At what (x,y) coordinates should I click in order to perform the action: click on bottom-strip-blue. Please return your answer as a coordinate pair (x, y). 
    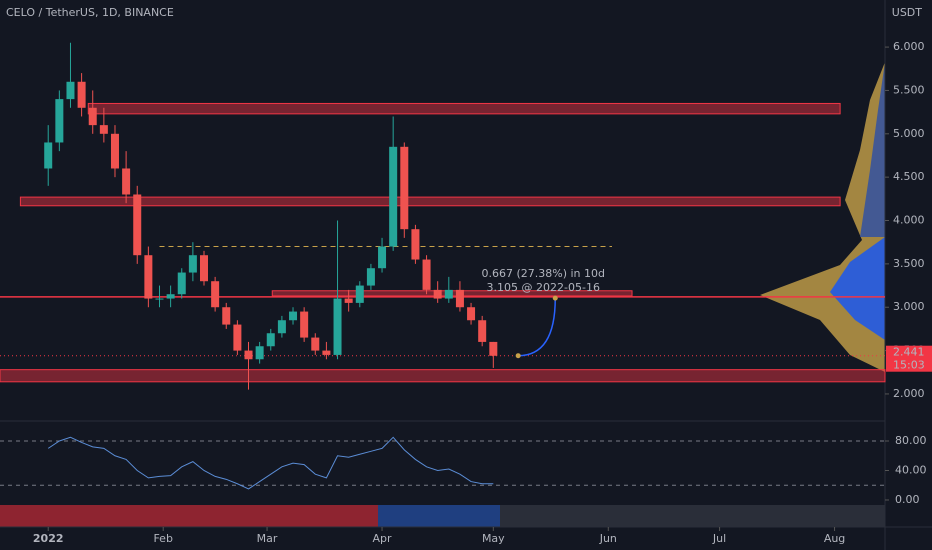
    Looking at the image, I should click on (439, 516).